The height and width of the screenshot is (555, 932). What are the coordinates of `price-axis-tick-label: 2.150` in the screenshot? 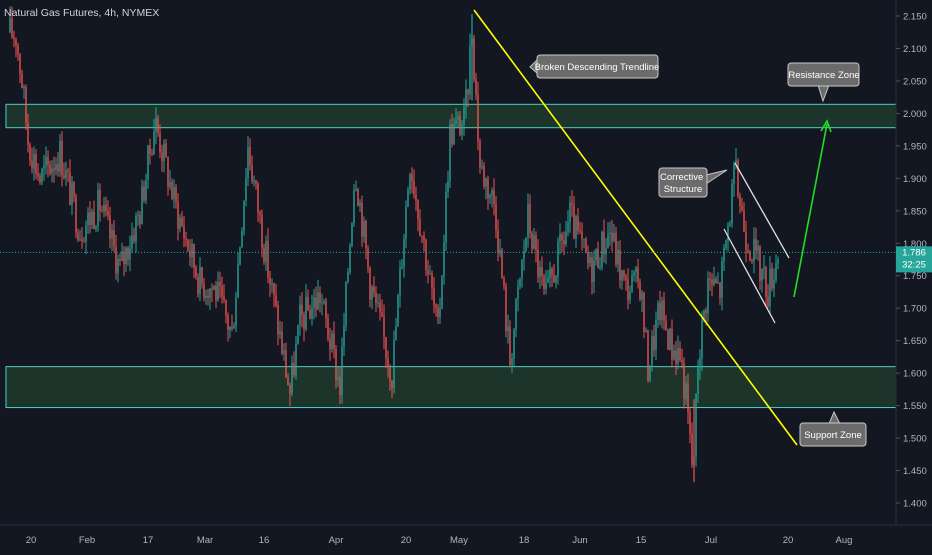 It's located at (915, 17).